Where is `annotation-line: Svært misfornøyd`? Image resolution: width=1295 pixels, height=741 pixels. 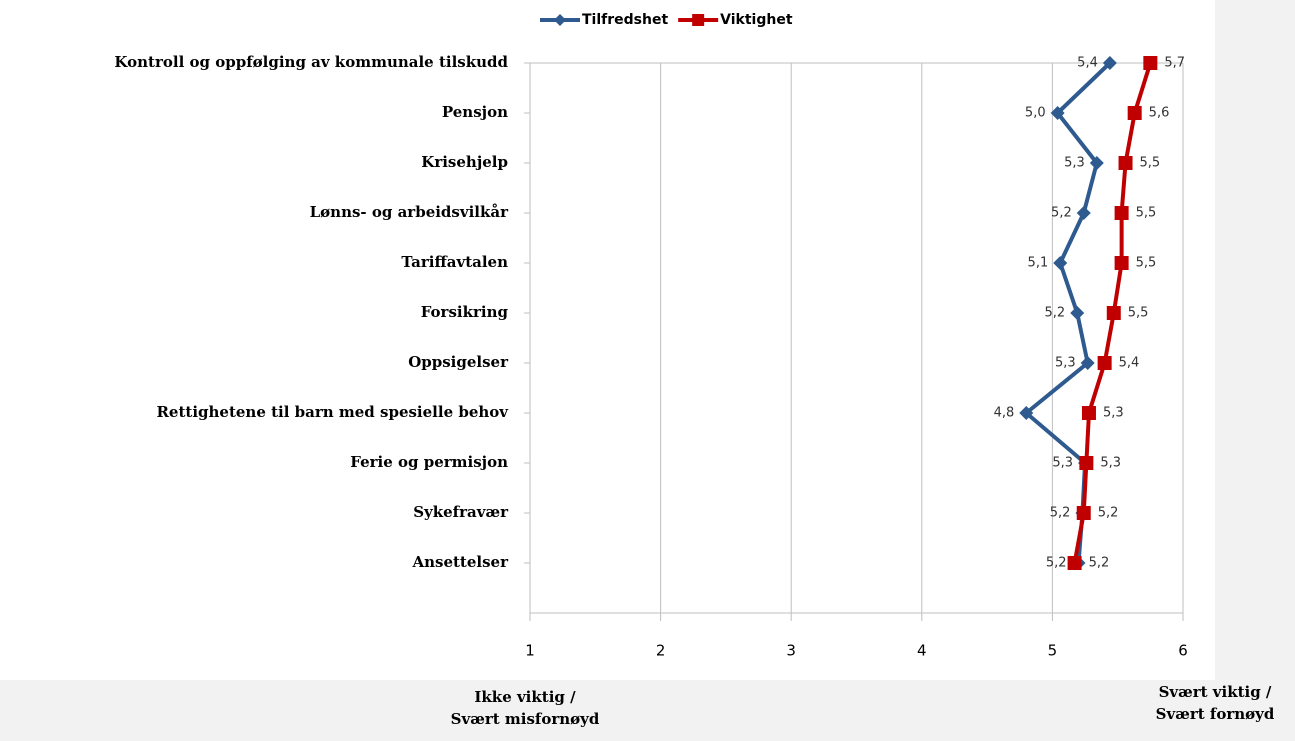
annotation-line: Svært misfornøyd is located at coordinates (525, 719).